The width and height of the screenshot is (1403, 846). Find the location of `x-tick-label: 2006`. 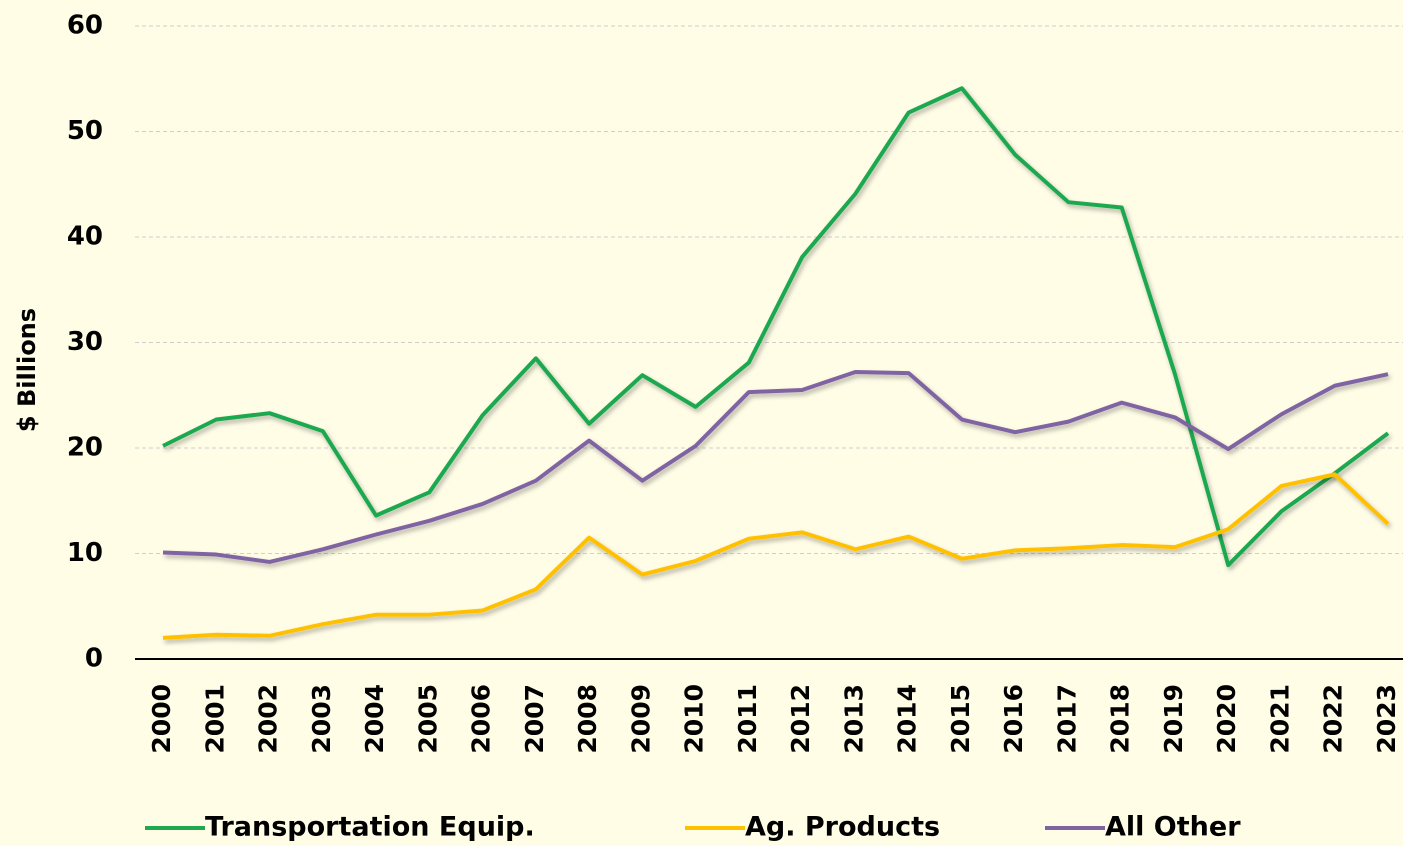

x-tick-label: 2006 is located at coordinates (481, 719).